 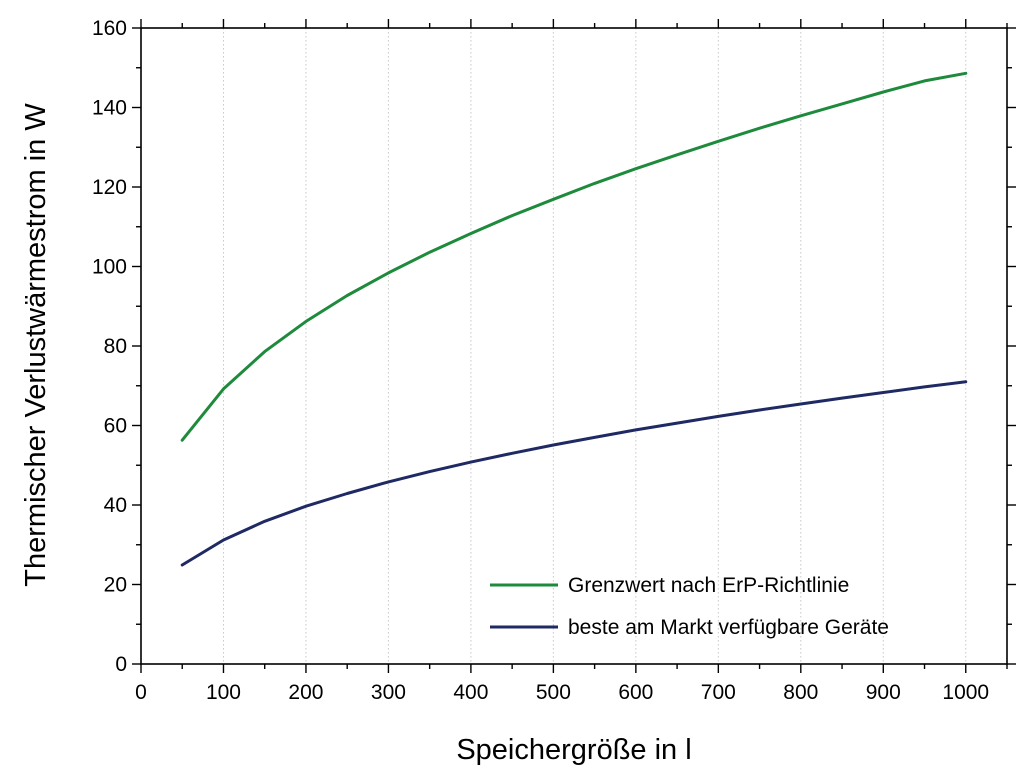 I want to click on x-tick-label: 800, so click(x=800, y=692).